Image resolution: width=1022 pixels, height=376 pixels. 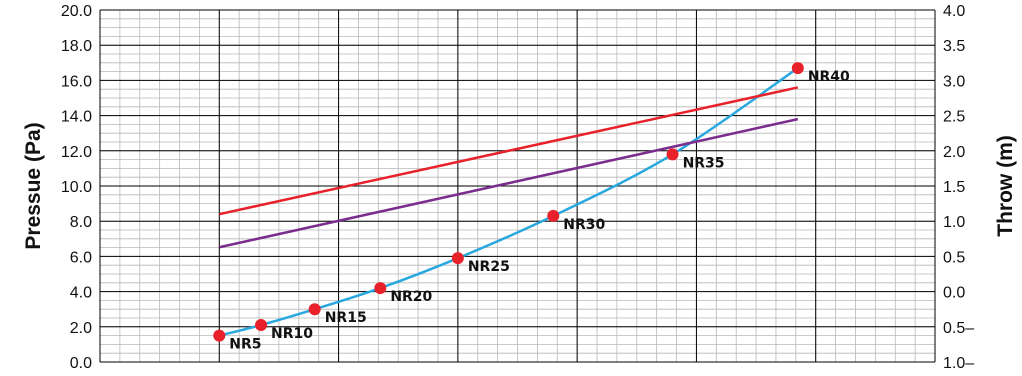 I want to click on right-tick-label: 0.5–, so click(x=958, y=328).